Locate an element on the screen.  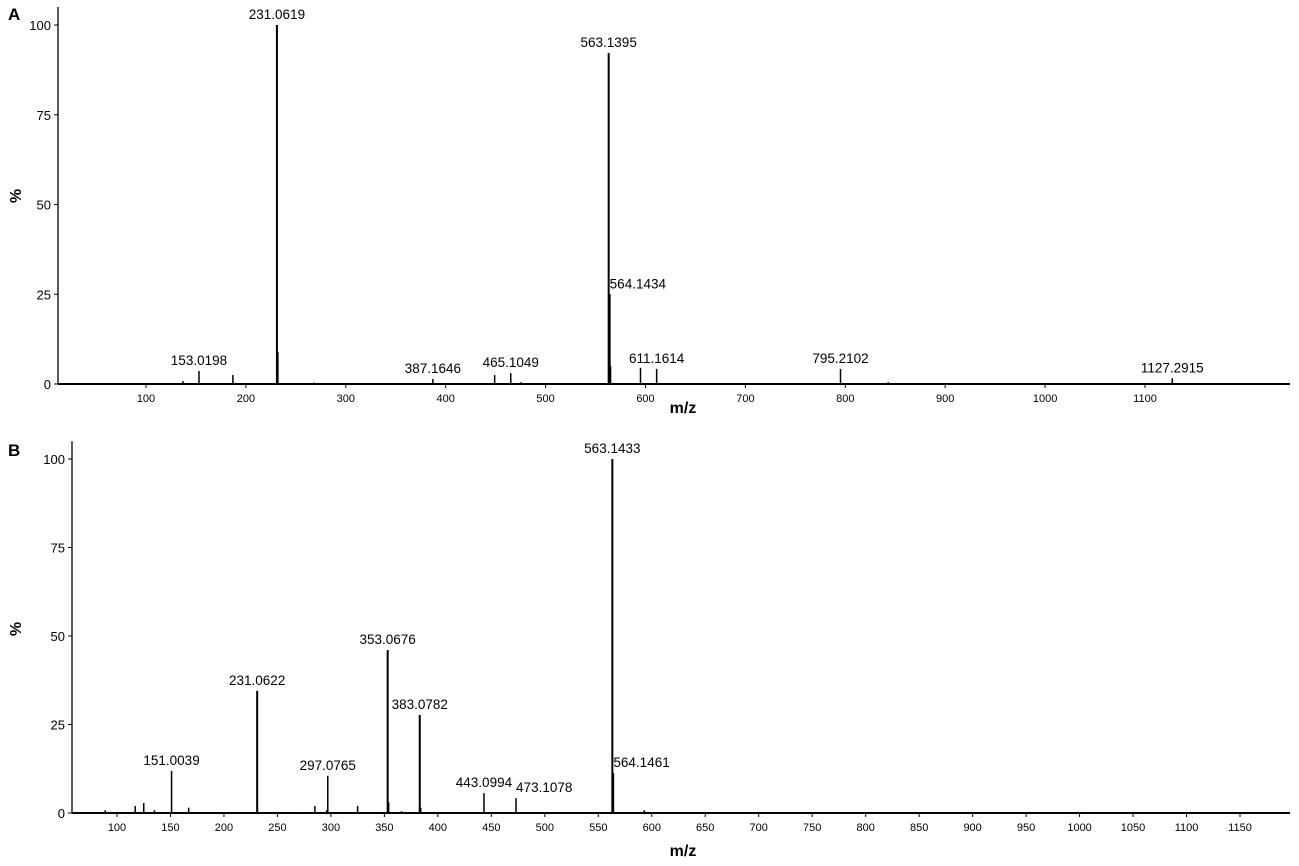
peak-label: 231.0619 is located at coordinates (277, 14).